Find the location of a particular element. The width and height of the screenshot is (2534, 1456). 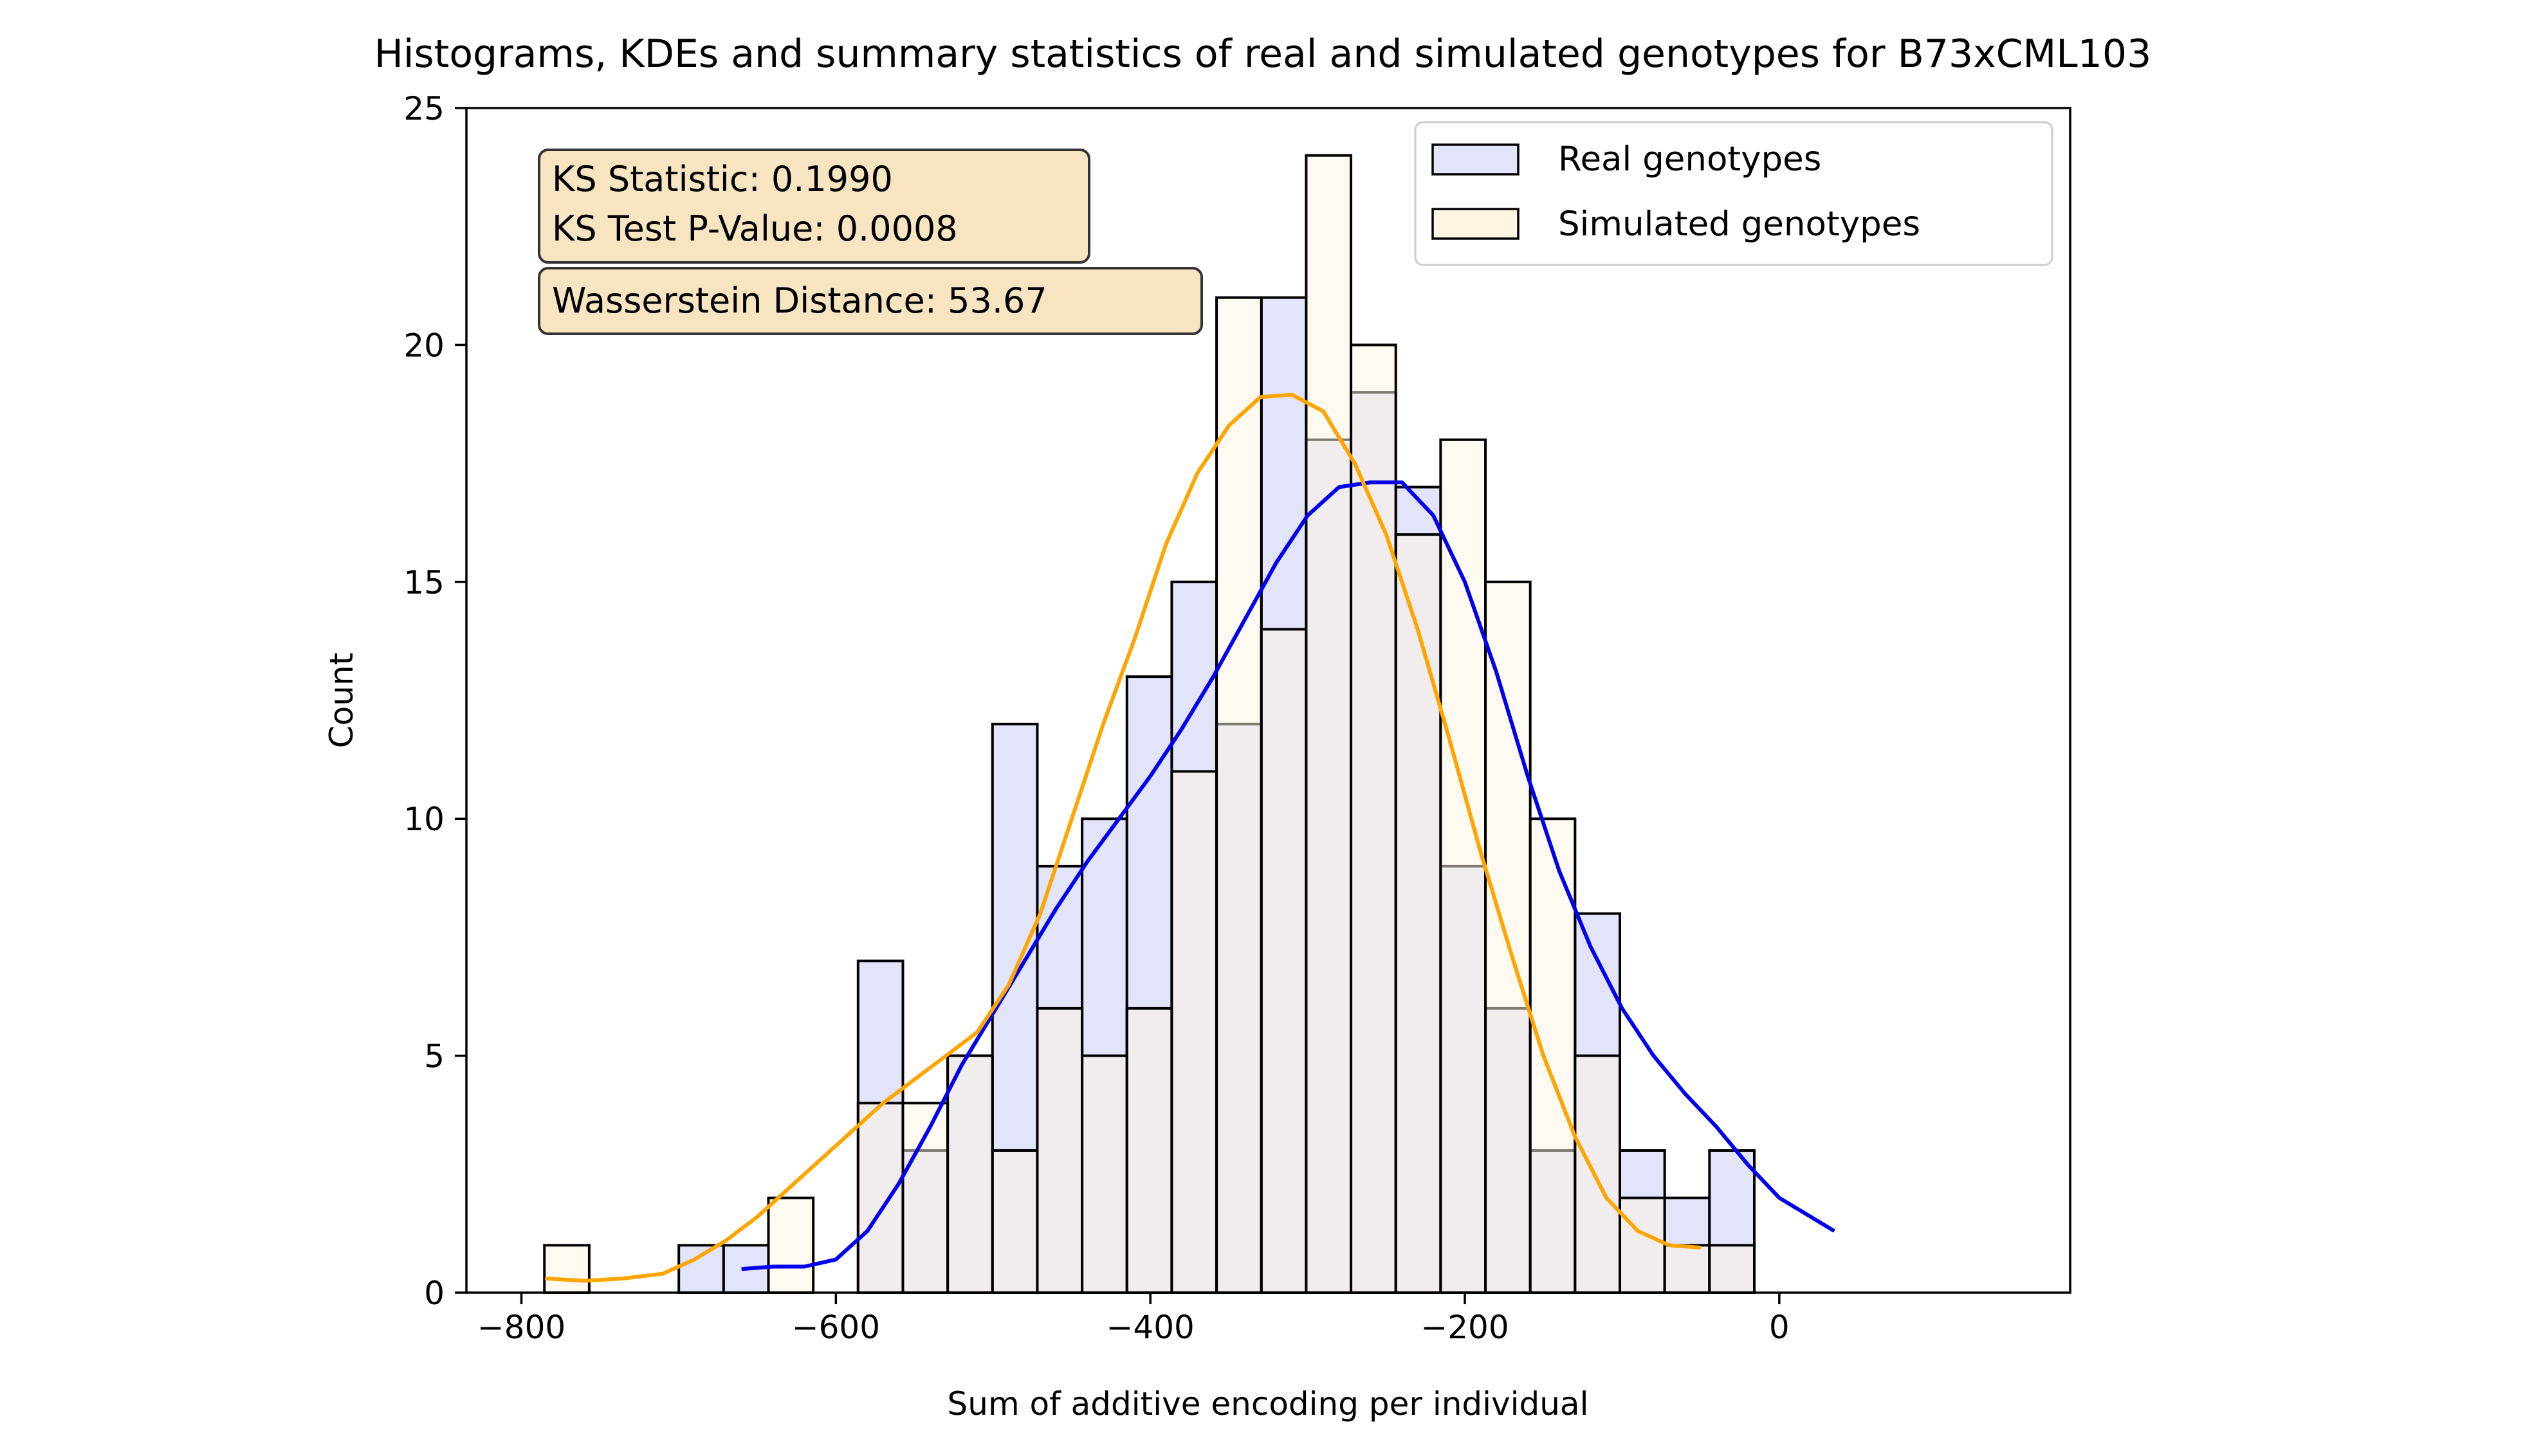

stats-annotation-wasserstein: Wasserstein Distance: 53.67 is located at coordinates (870, 301).